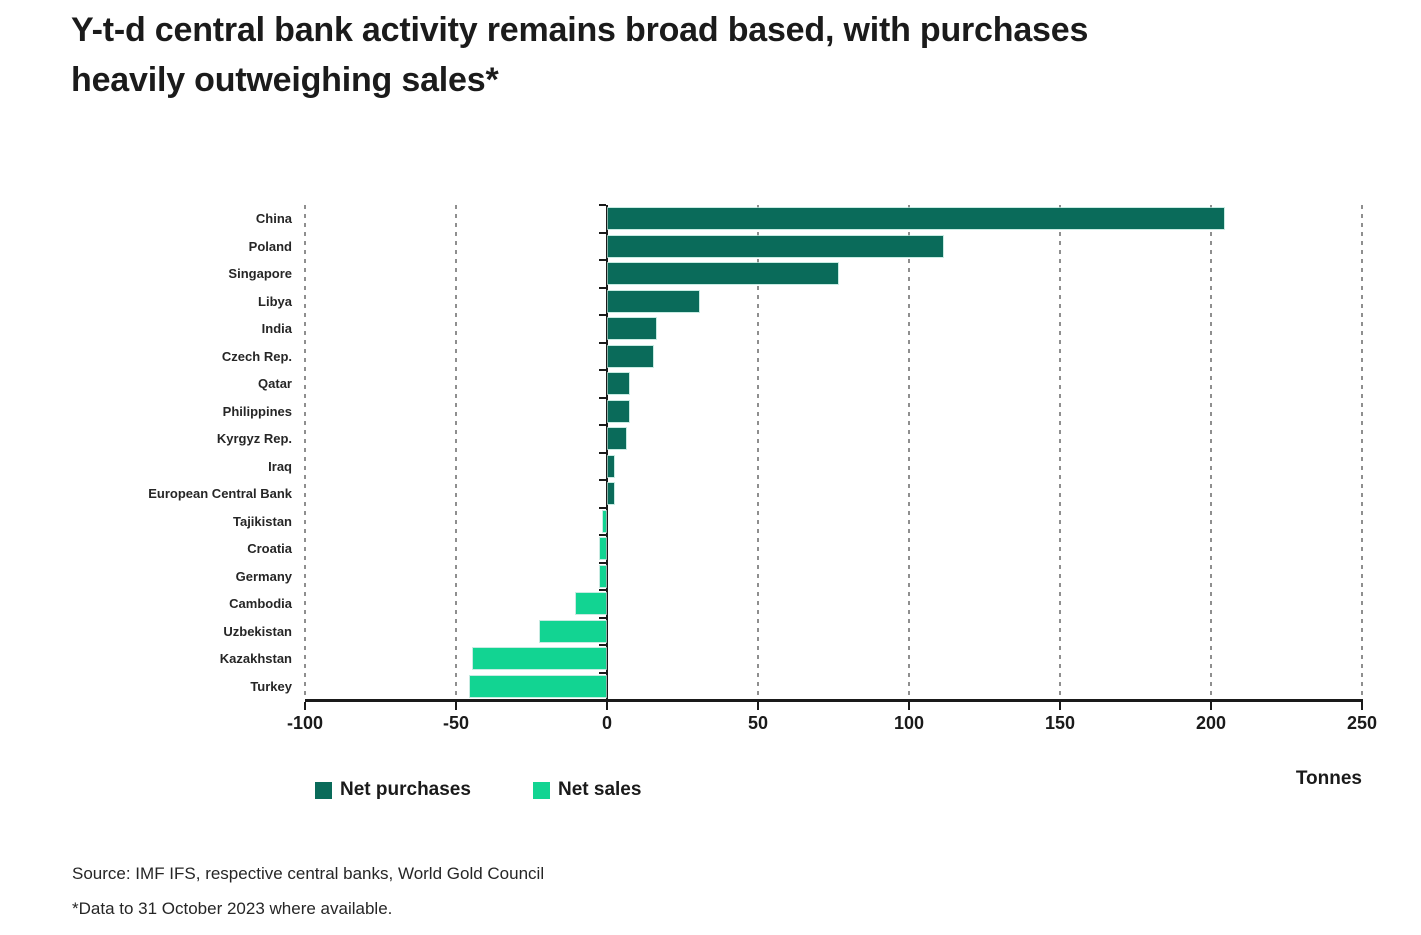  What do you see at coordinates (617, 439) in the screenshot?
I see `bar-kyrgyz-rep` at bounding box center [617, 439].